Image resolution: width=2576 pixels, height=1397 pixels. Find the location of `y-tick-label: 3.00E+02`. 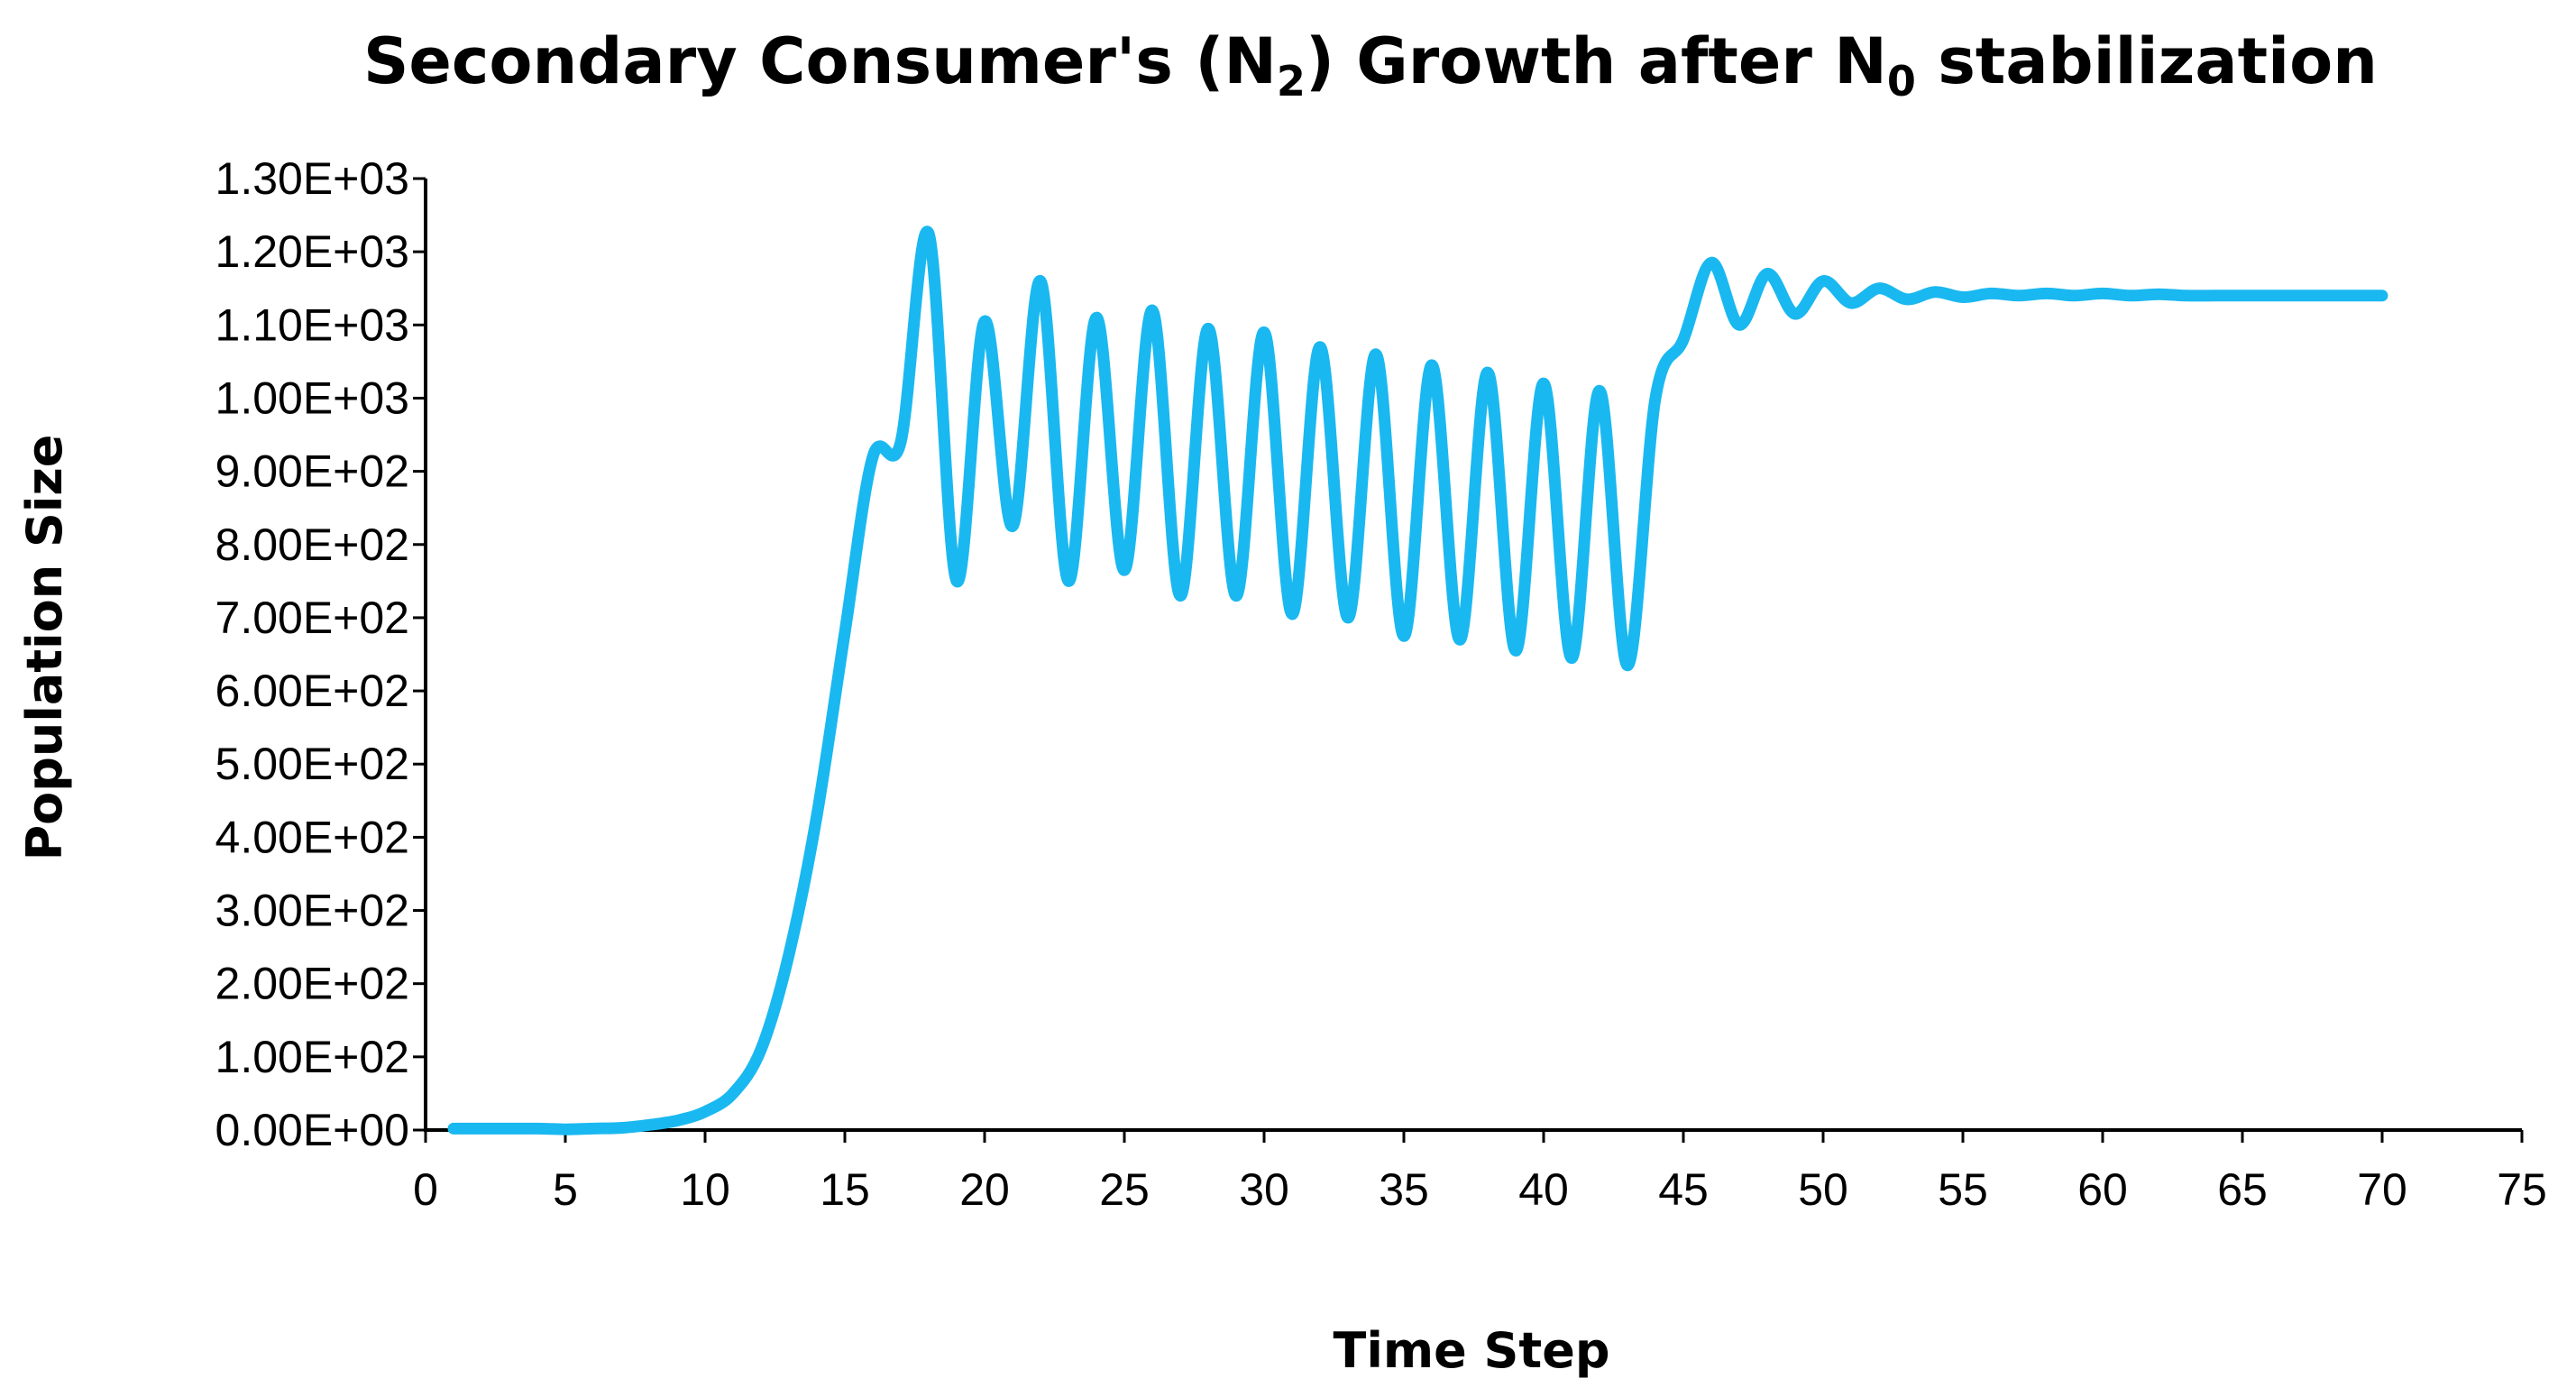

y-tick-label: 3.00E+02 is located at coordinates (312, 911).